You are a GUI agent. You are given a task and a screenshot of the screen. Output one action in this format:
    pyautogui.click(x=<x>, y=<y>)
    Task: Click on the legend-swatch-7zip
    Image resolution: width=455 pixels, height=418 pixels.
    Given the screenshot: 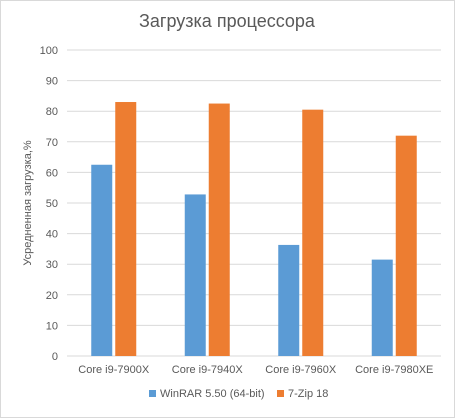 What is the action you would take?
    pyautogui.click(x=280, y=393)
    